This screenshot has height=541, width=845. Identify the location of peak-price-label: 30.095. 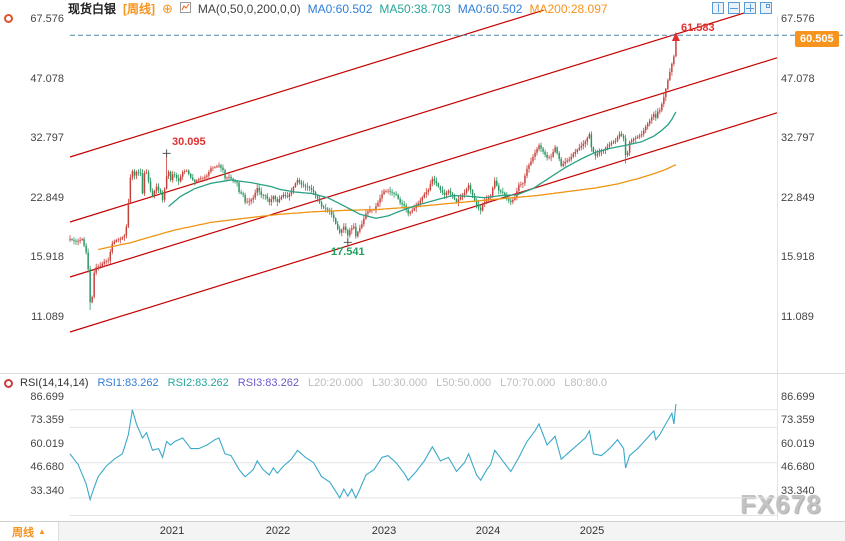
(189, 142).